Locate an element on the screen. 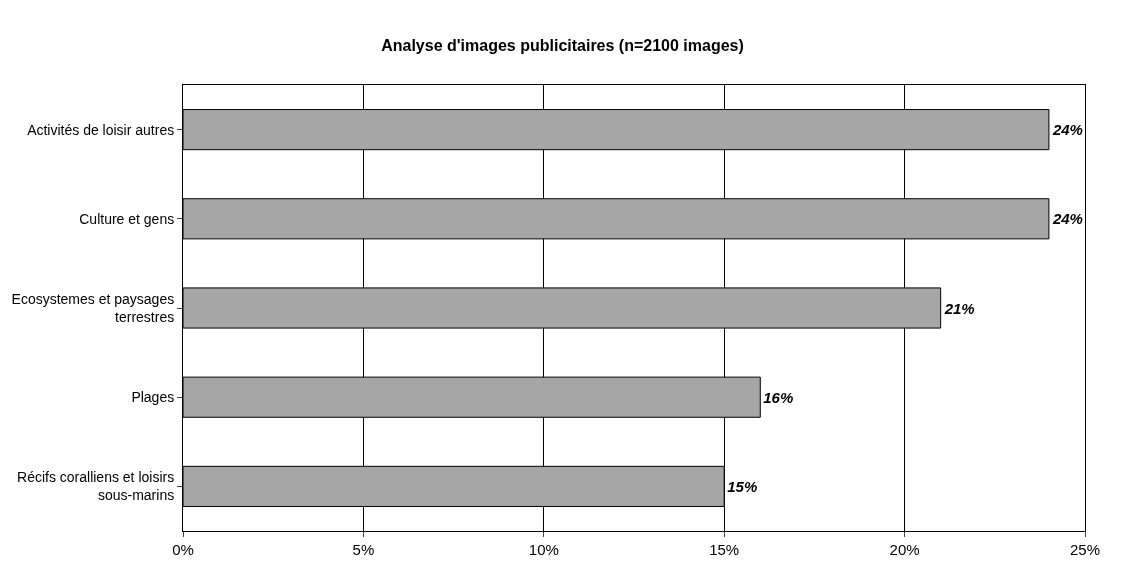 This screenshot has width=1125, height=571. y-tick-label: Culture et gens is located at coordinates (127, 218).